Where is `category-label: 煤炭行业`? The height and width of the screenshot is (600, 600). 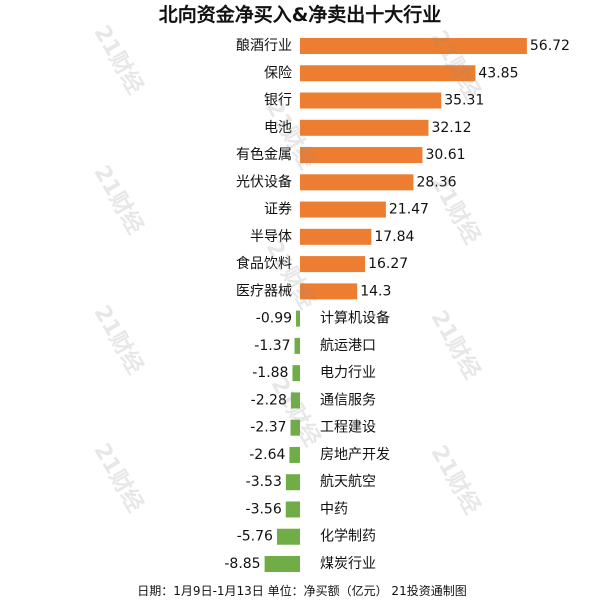
category-label: 煤炭行业 is located at coordinates (348, 564).